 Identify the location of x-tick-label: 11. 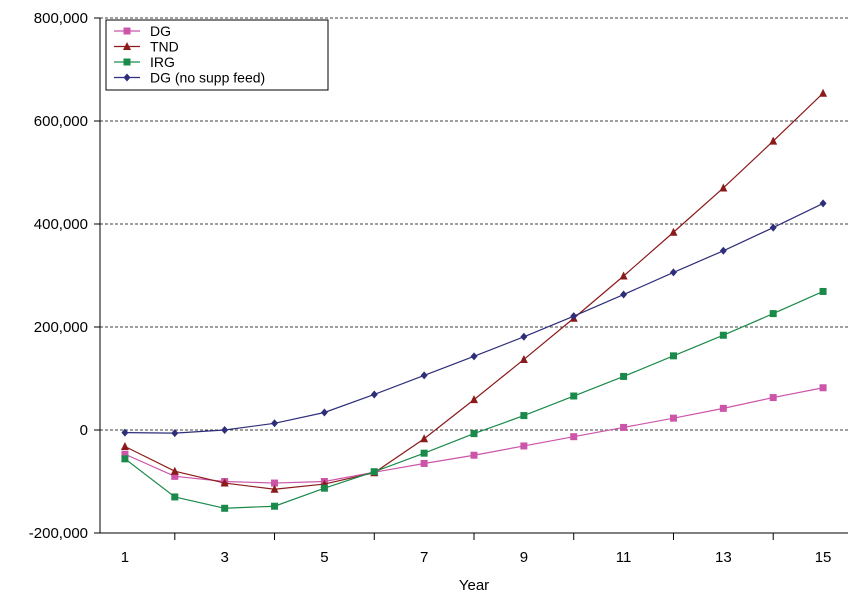
(624, 557).